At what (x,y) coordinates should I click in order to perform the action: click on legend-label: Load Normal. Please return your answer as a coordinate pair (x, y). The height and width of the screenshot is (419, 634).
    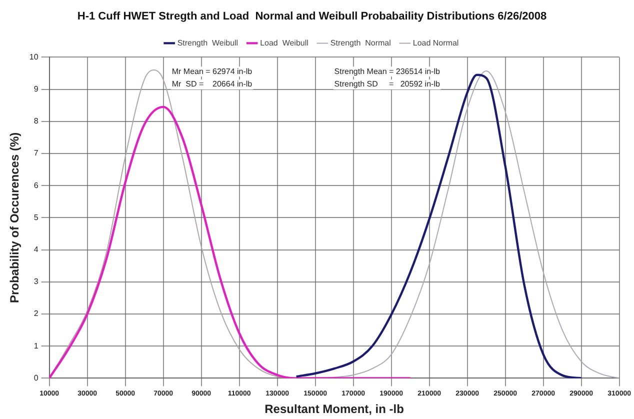
    Looking at the image, I should click on (435, 43).